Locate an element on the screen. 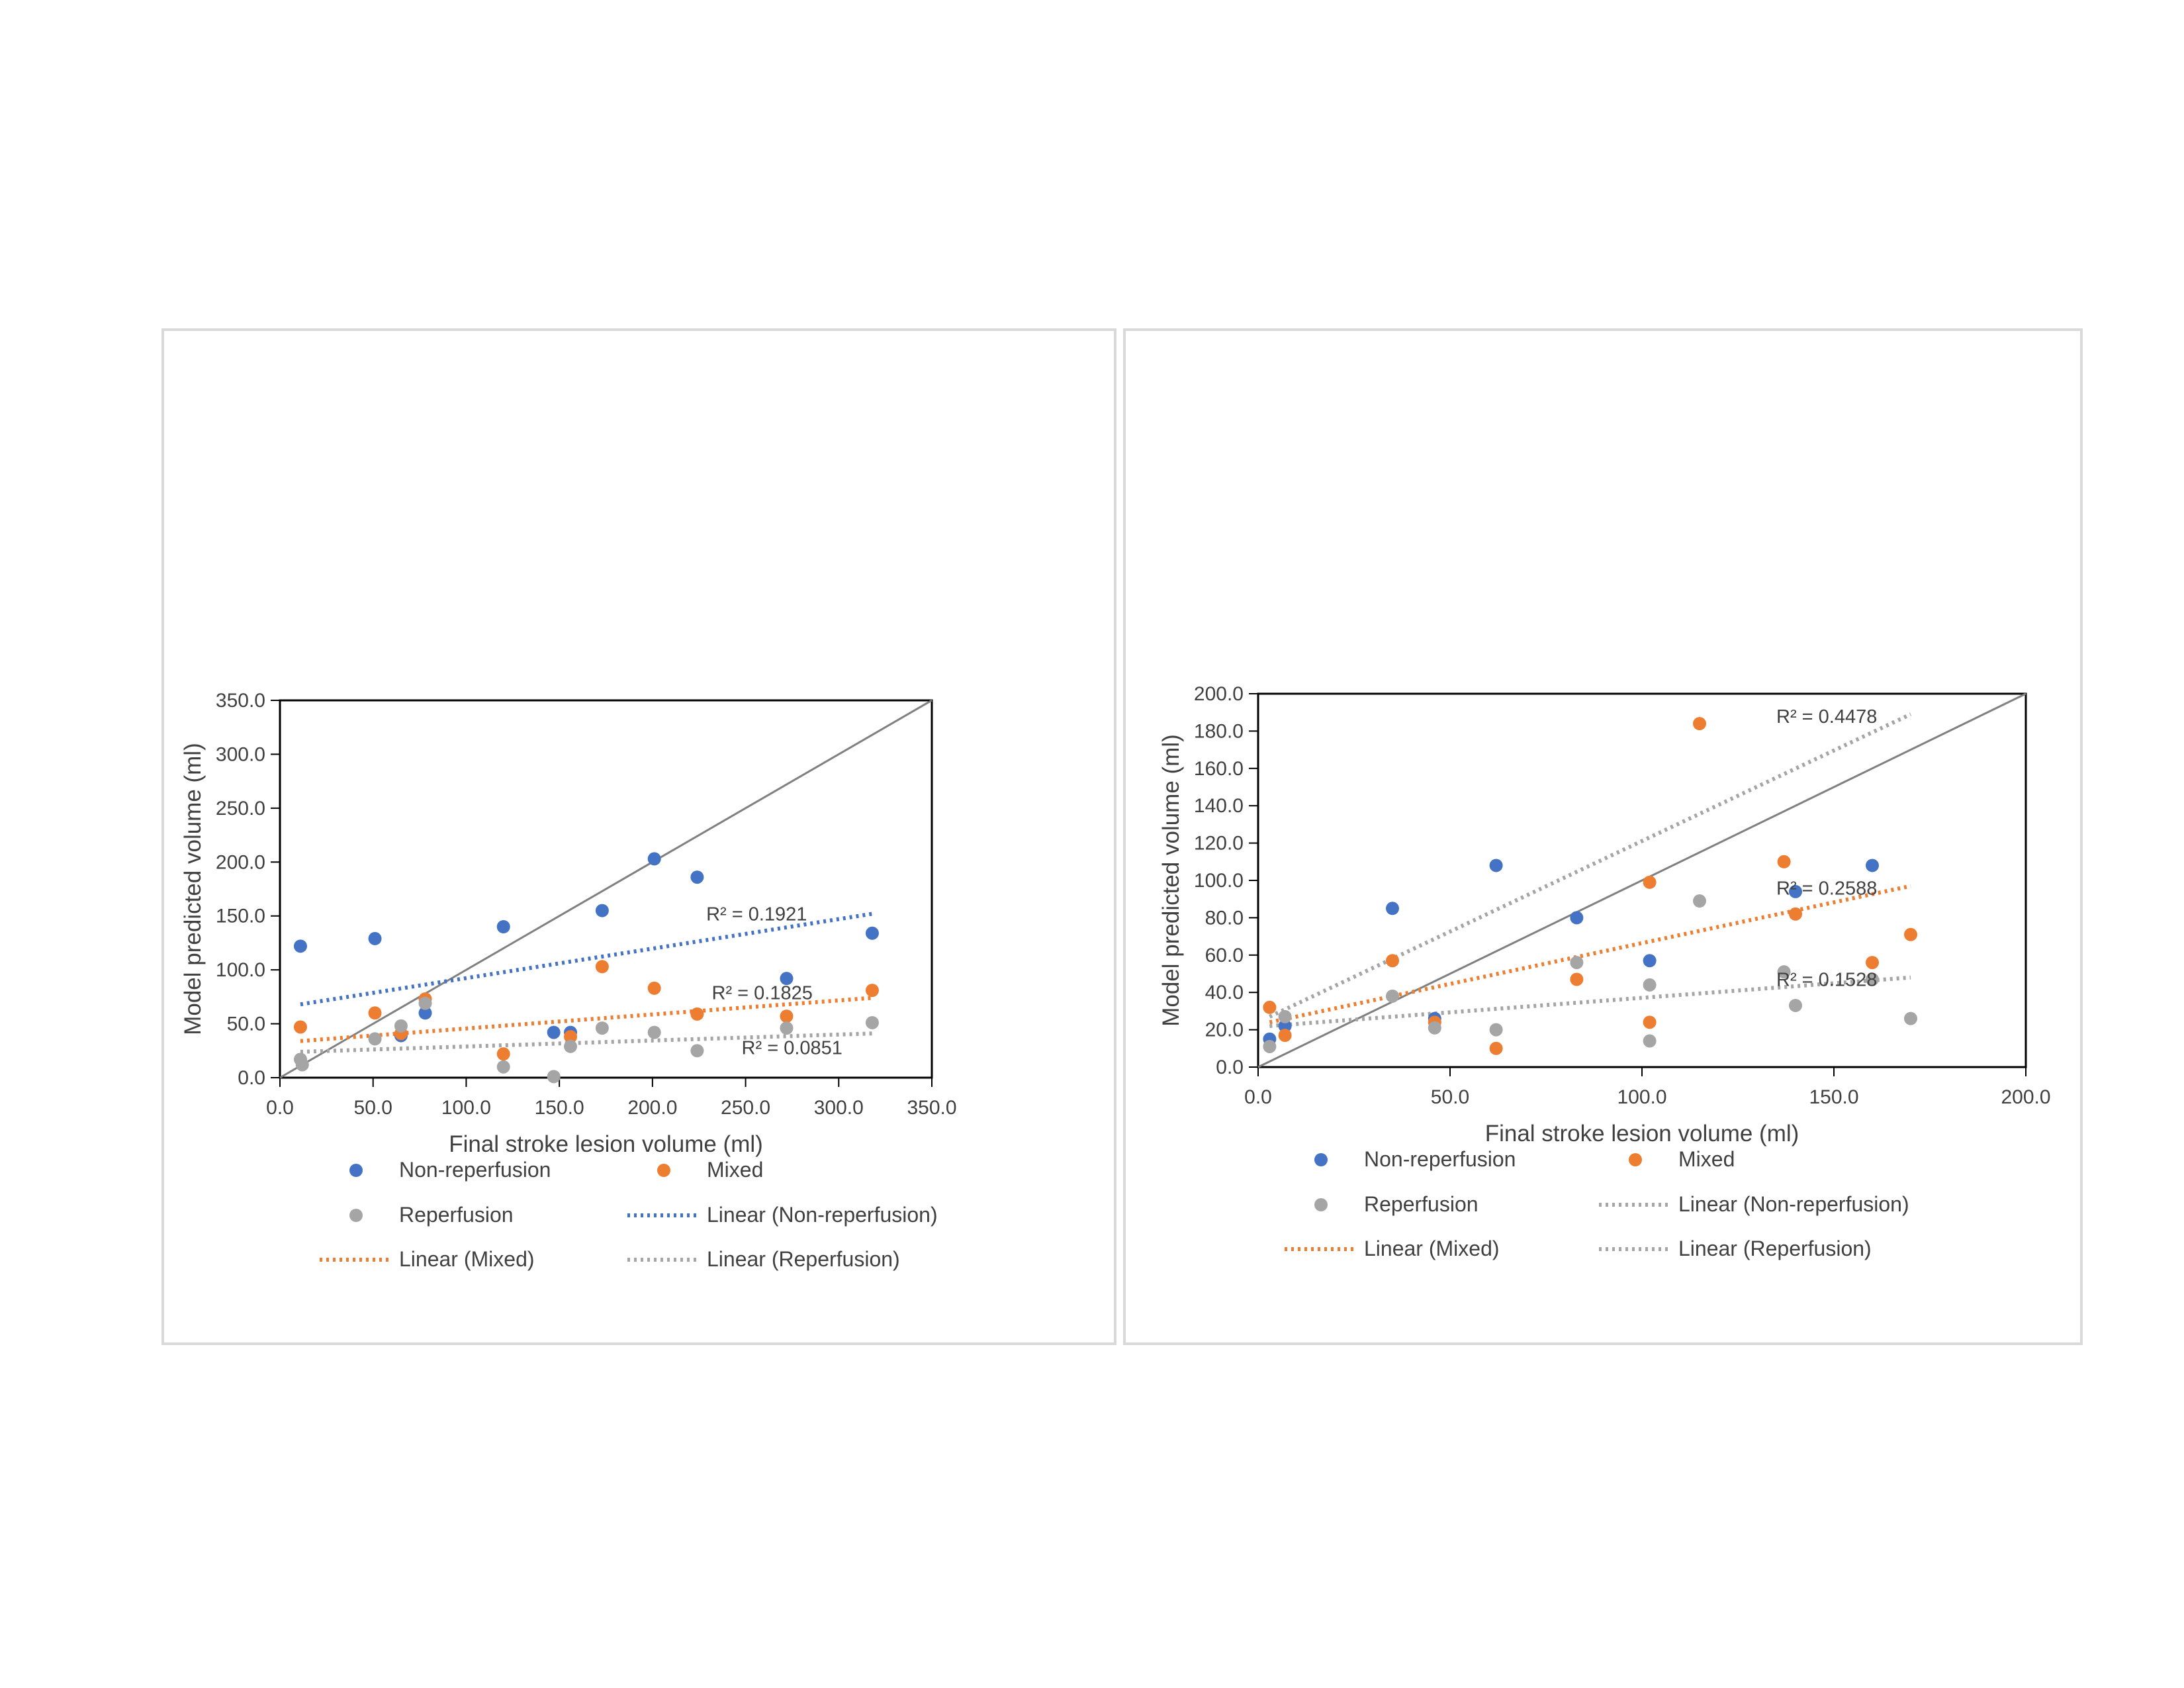 Image resolution: width=2184 pixels, height=1688 pixels. left-x-tick-label: 350.0 is located at coordinates (931, 1108).